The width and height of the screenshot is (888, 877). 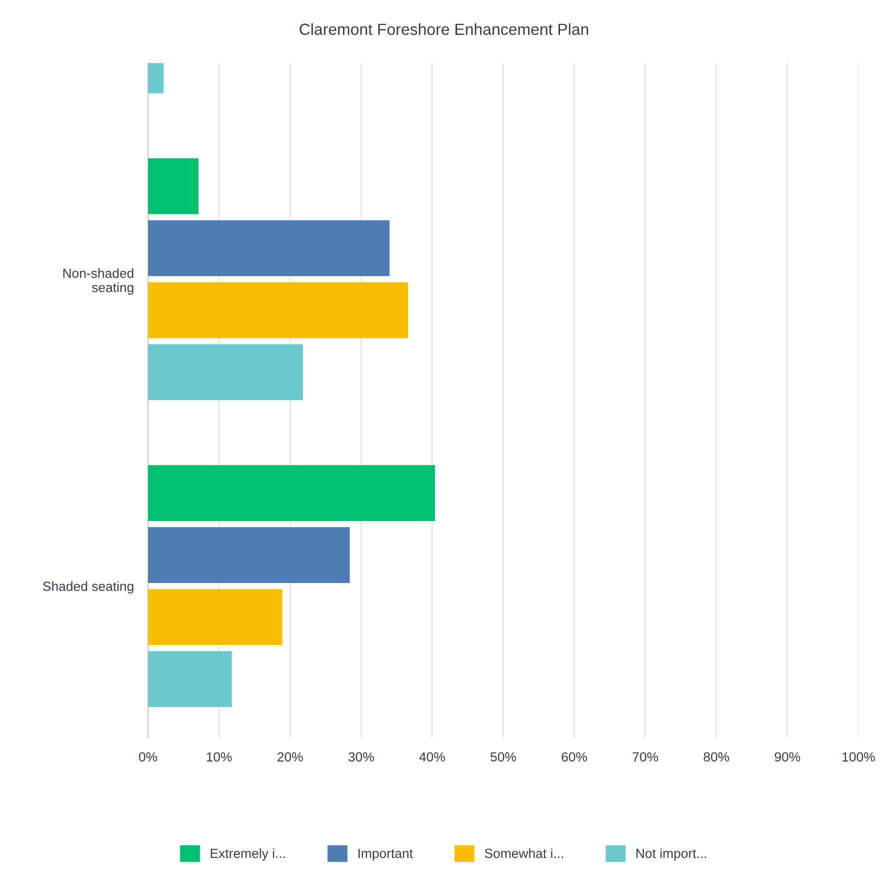 I want to click on x-tick-label: 50%, so click(x=503, y=757).